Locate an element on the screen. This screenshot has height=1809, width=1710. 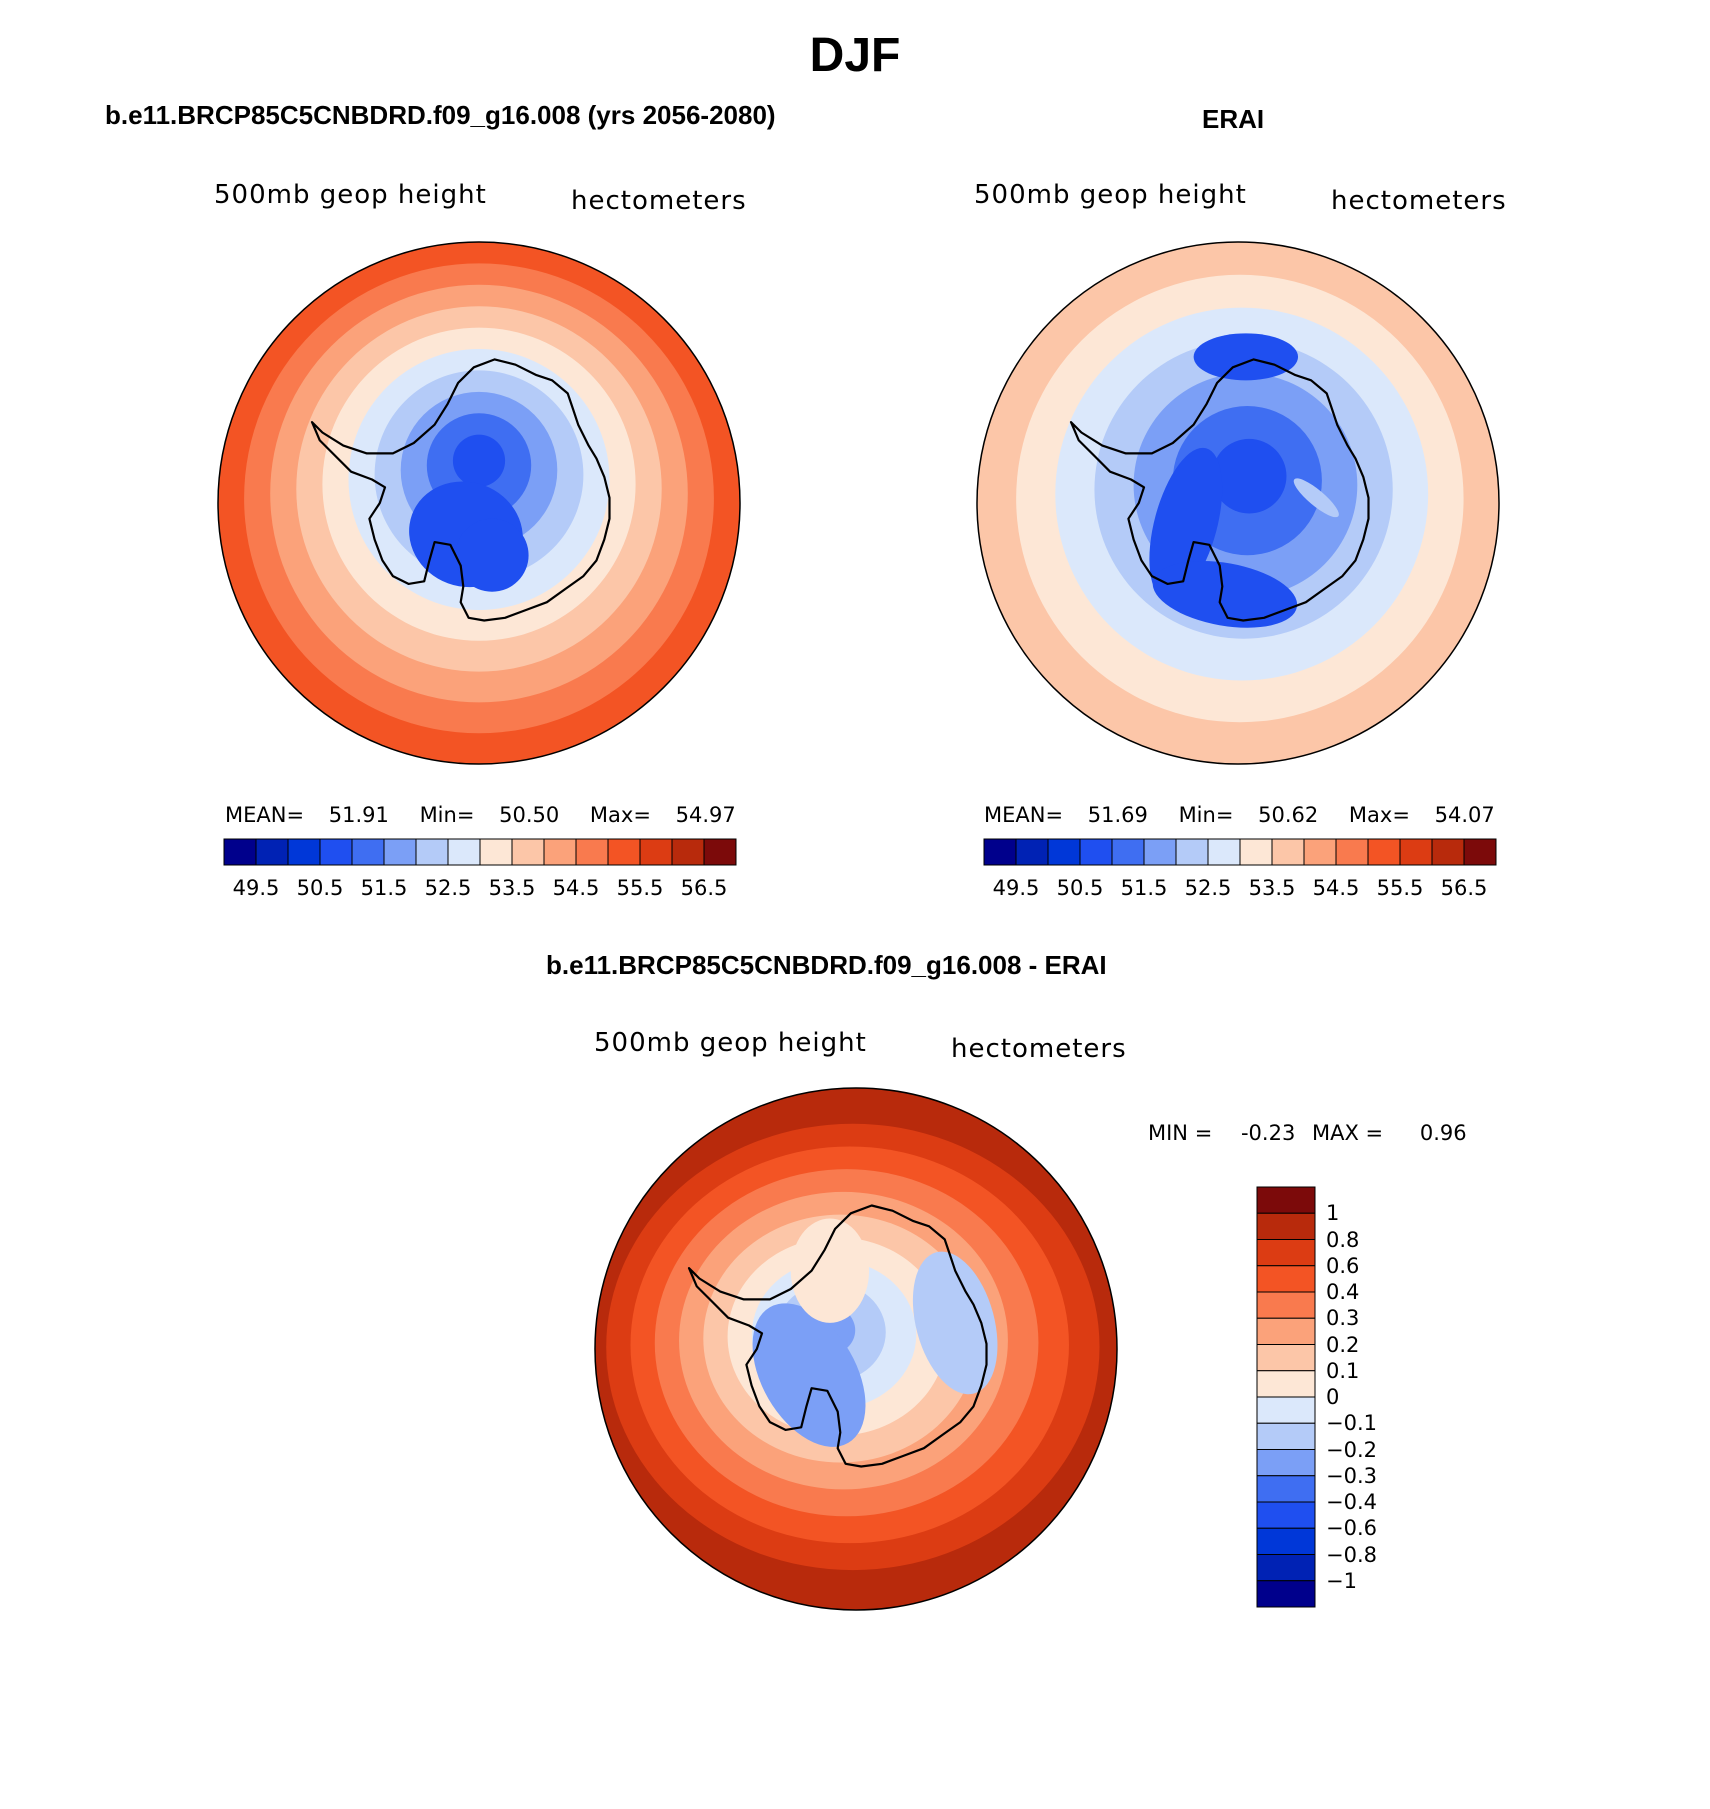
panel3-coastline is located at coordinates (837, 1336).